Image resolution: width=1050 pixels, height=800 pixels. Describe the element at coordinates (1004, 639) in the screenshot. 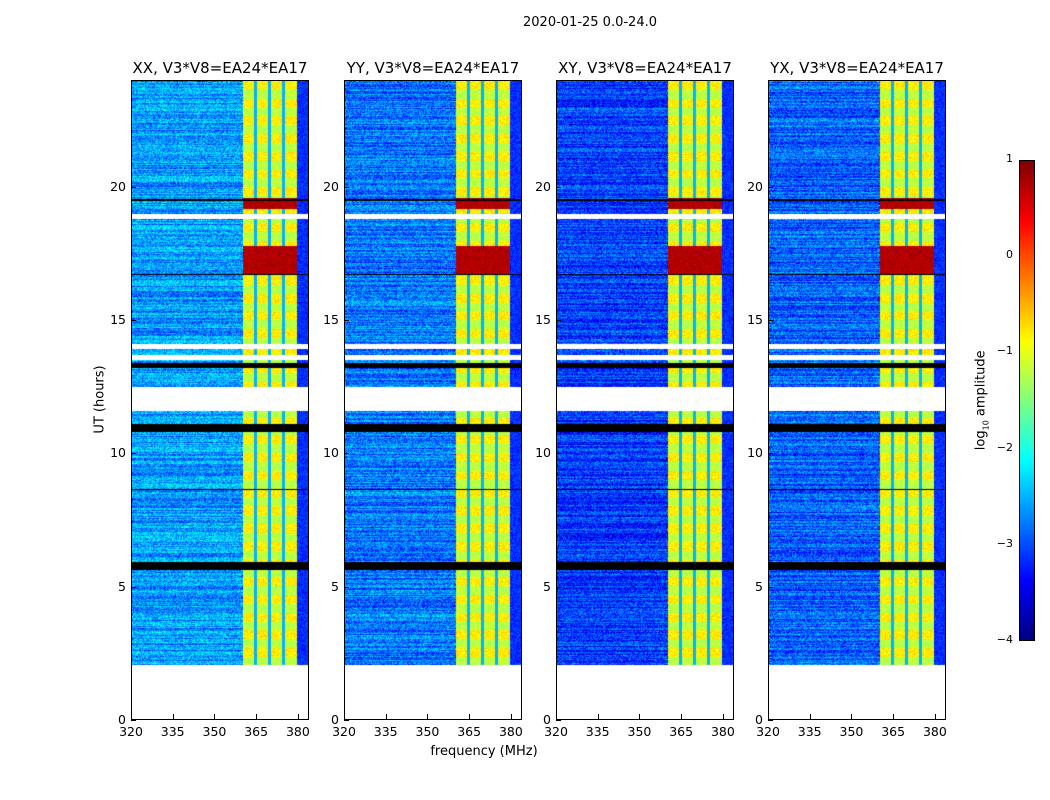

I see `colorbar-tick-label: −4` at that location.